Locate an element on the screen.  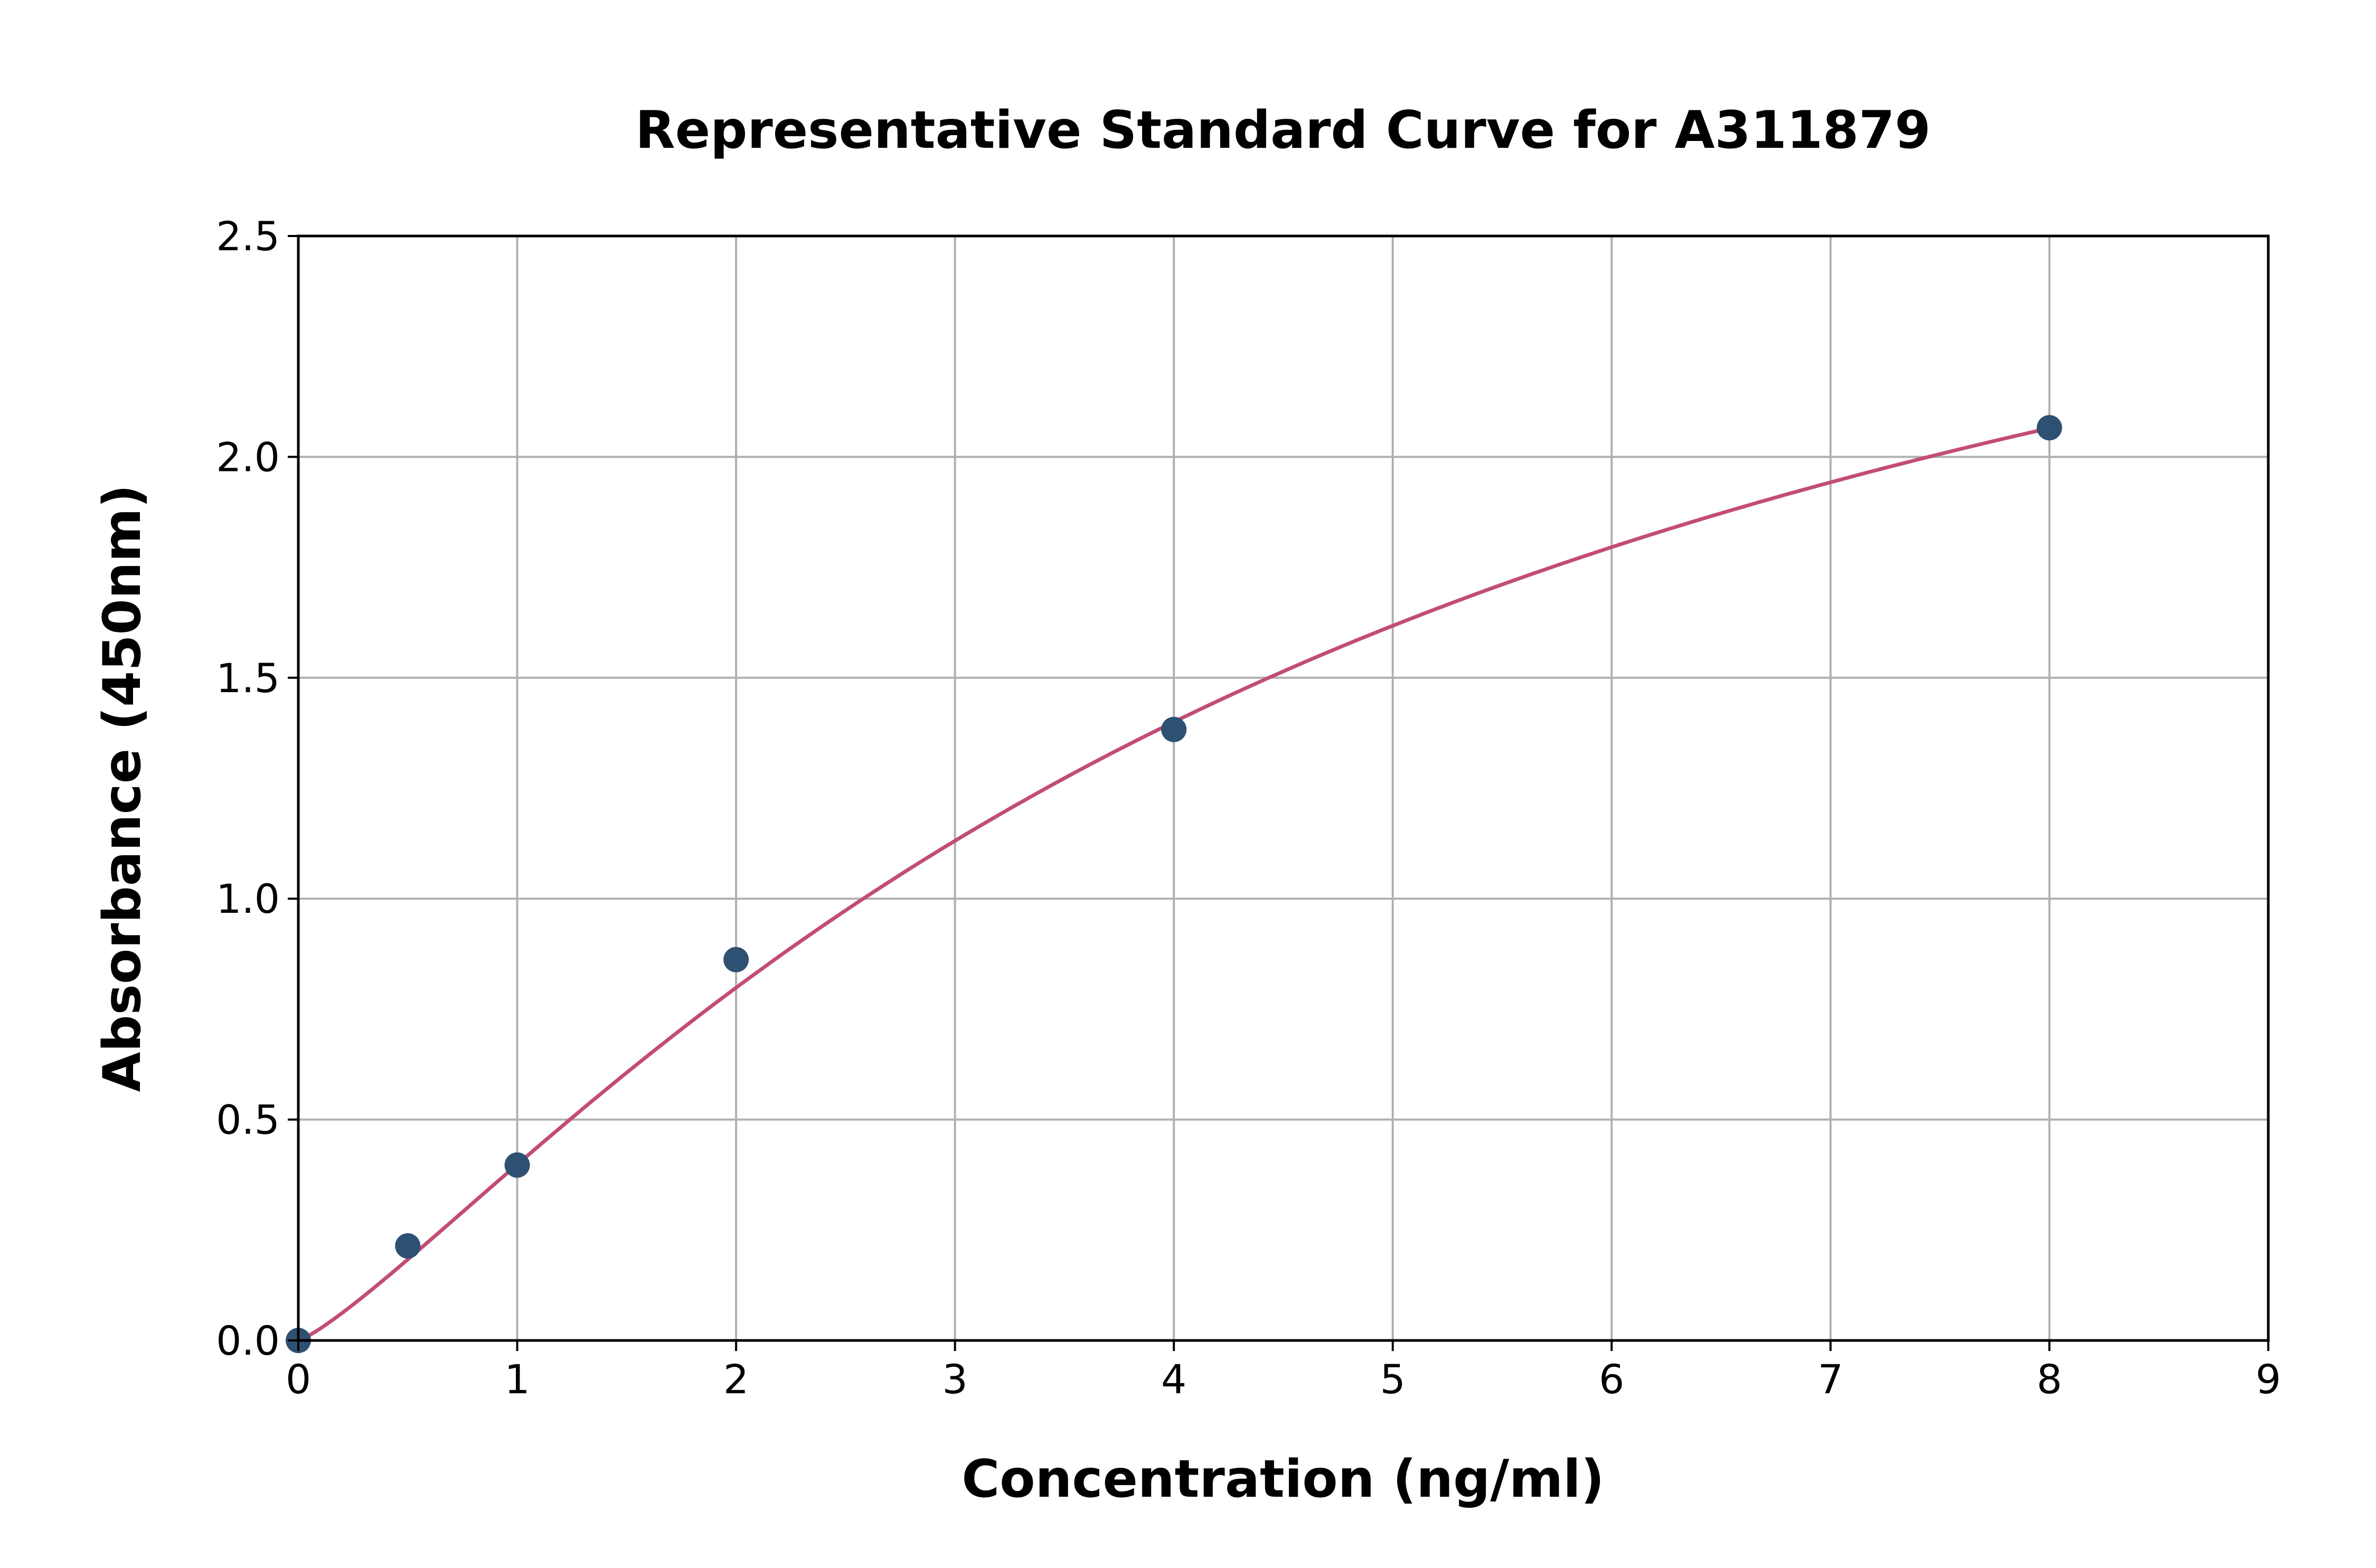
x-tick-label: 8 is located at coordinates (2049, 1380).